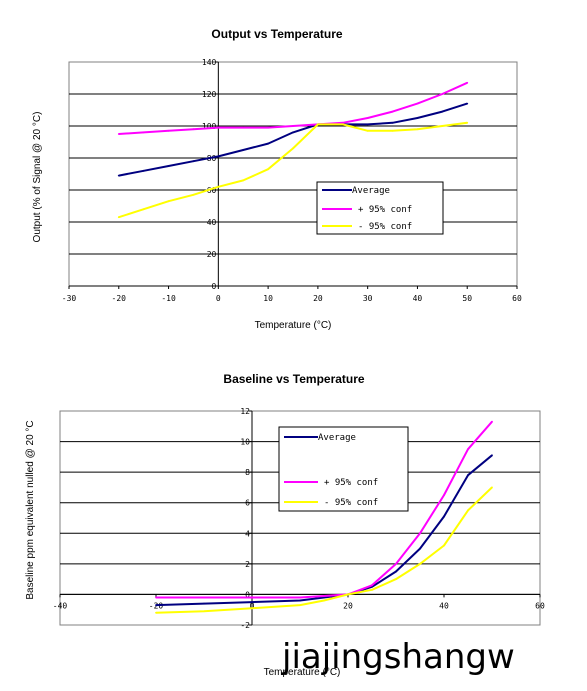  What do you see at coordinates (467, 298) in the screenshot?
I see `chart1-x-tick-label: 50` at bounding box center [467, 298].